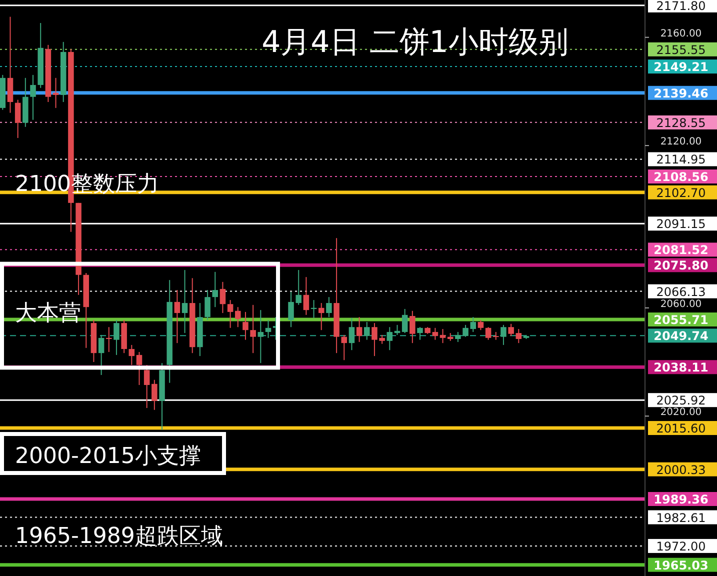 The height and width of the screenshot is (576, 717). Describe the element at coordinates (681, 6) in the screenshot. I see `ref-line-label: 2171.80` at that location.